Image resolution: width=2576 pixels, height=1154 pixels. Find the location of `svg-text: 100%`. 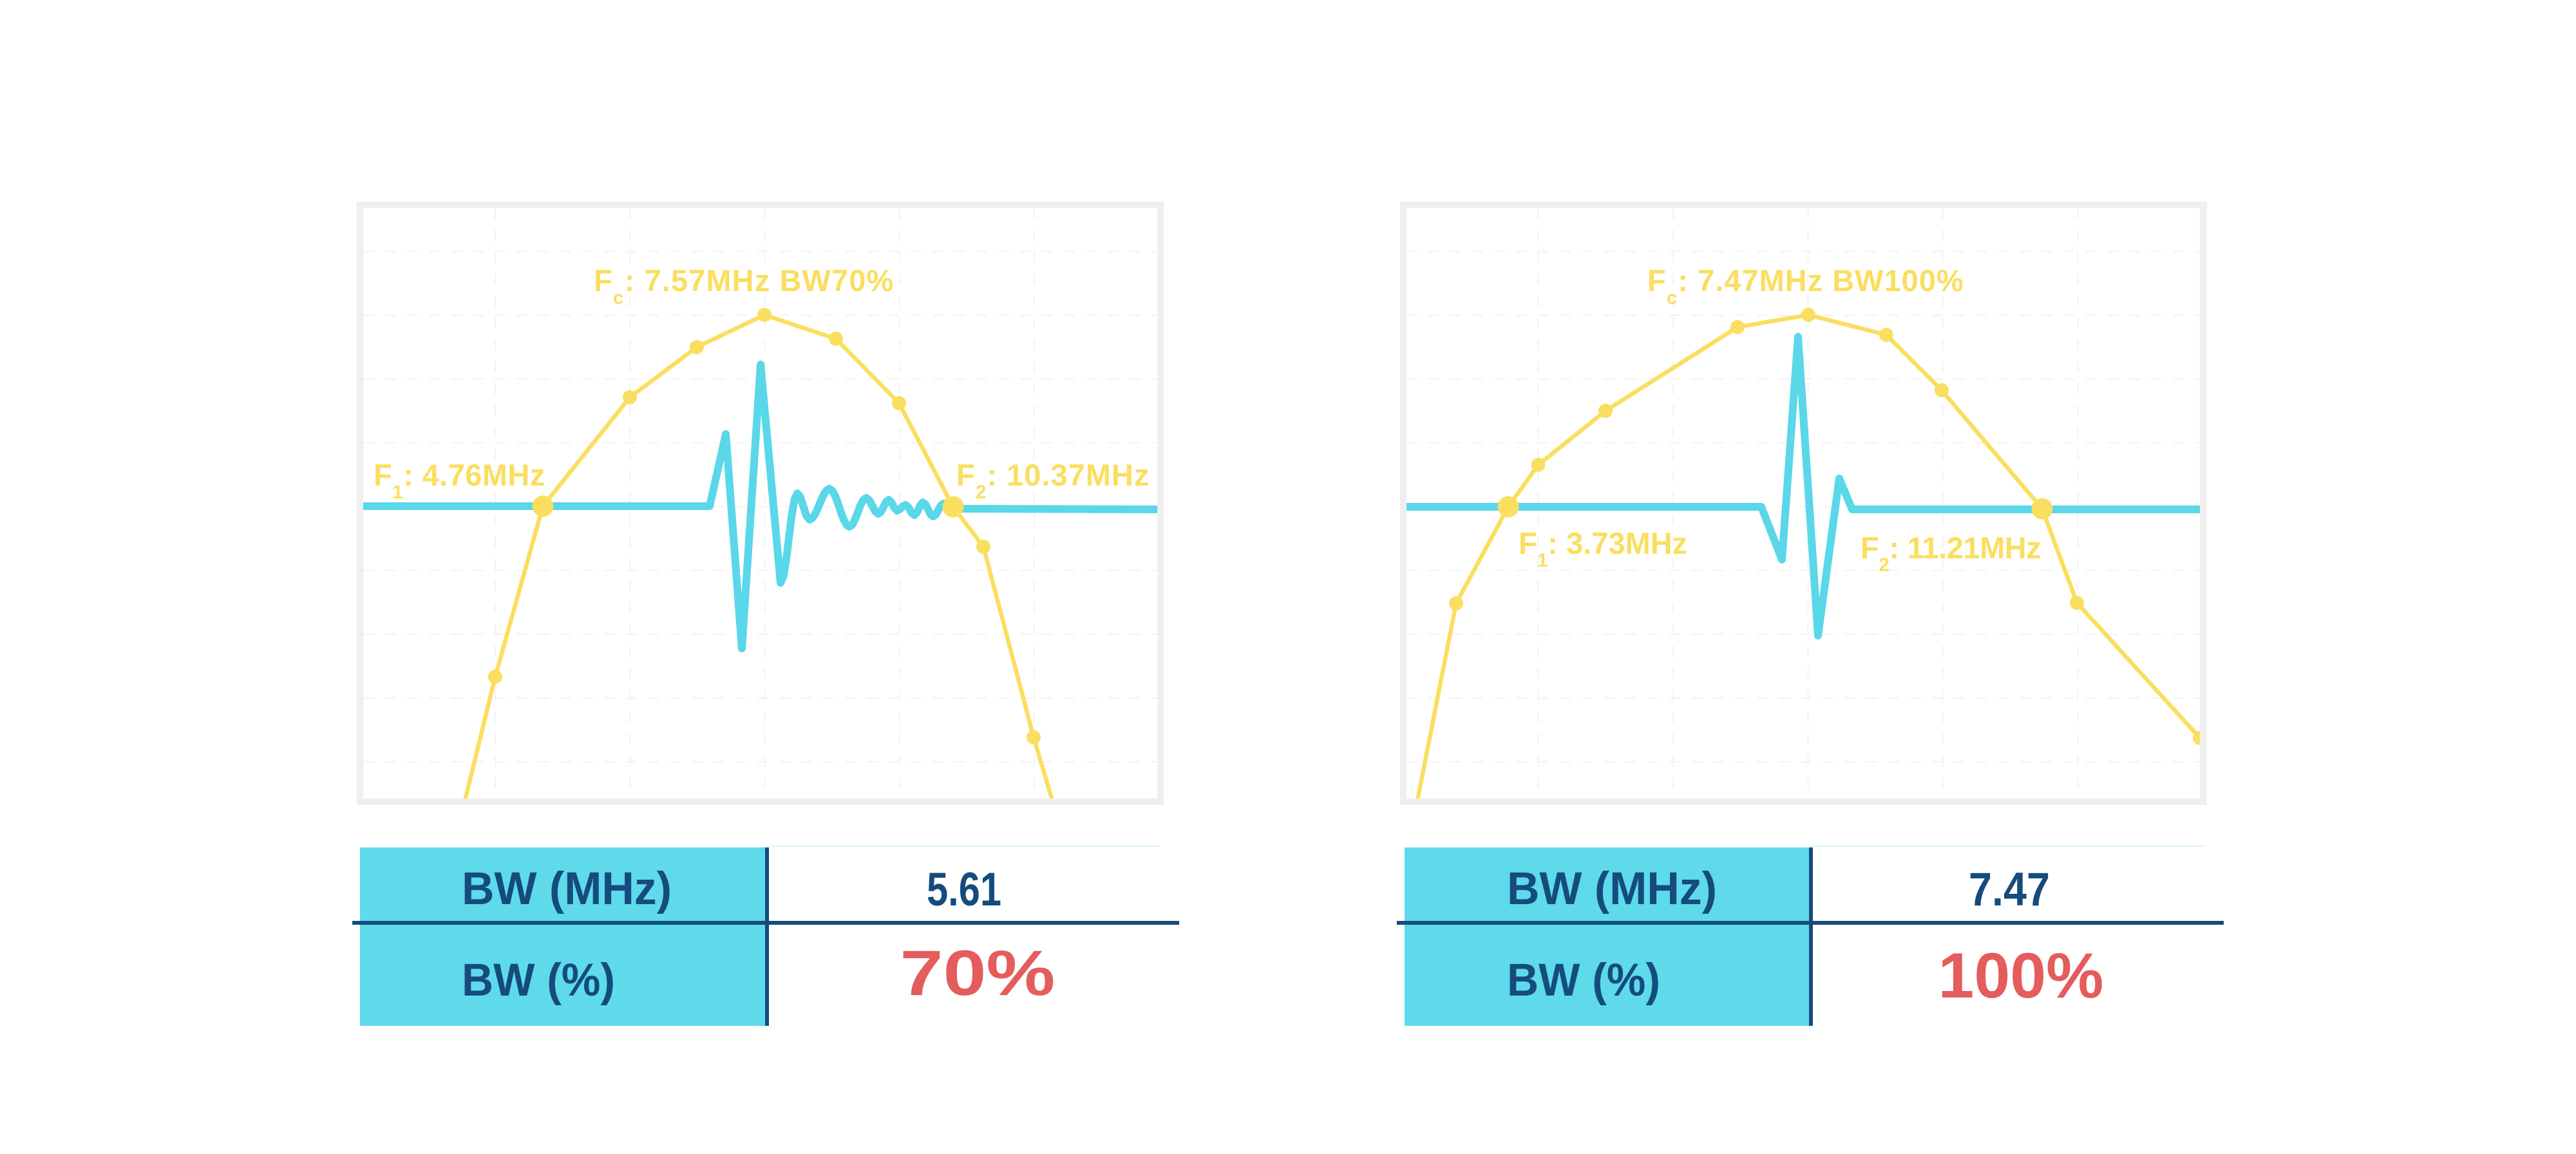

svg-text: 100% is located at coordinates (2021, 975).